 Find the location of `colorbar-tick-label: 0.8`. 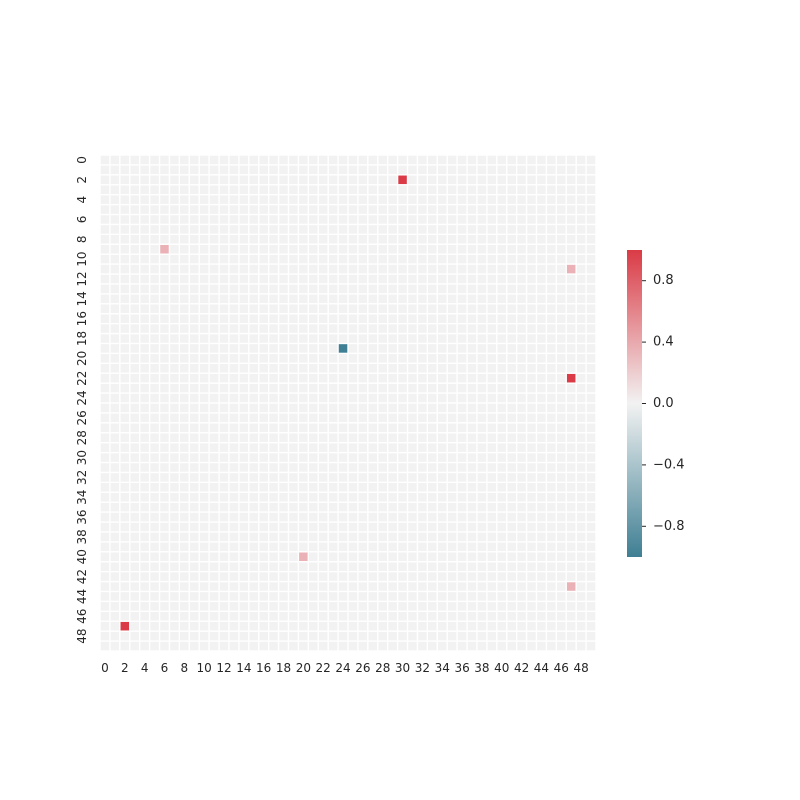

colorbar-tick-label: 0.8 is located at coordinates (663, 280).